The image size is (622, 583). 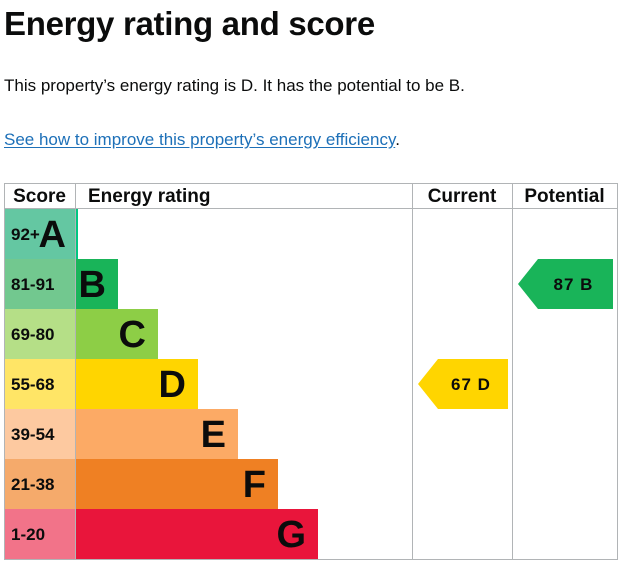 I want to click on current-rating-arrow, so click(x=463, y=384).